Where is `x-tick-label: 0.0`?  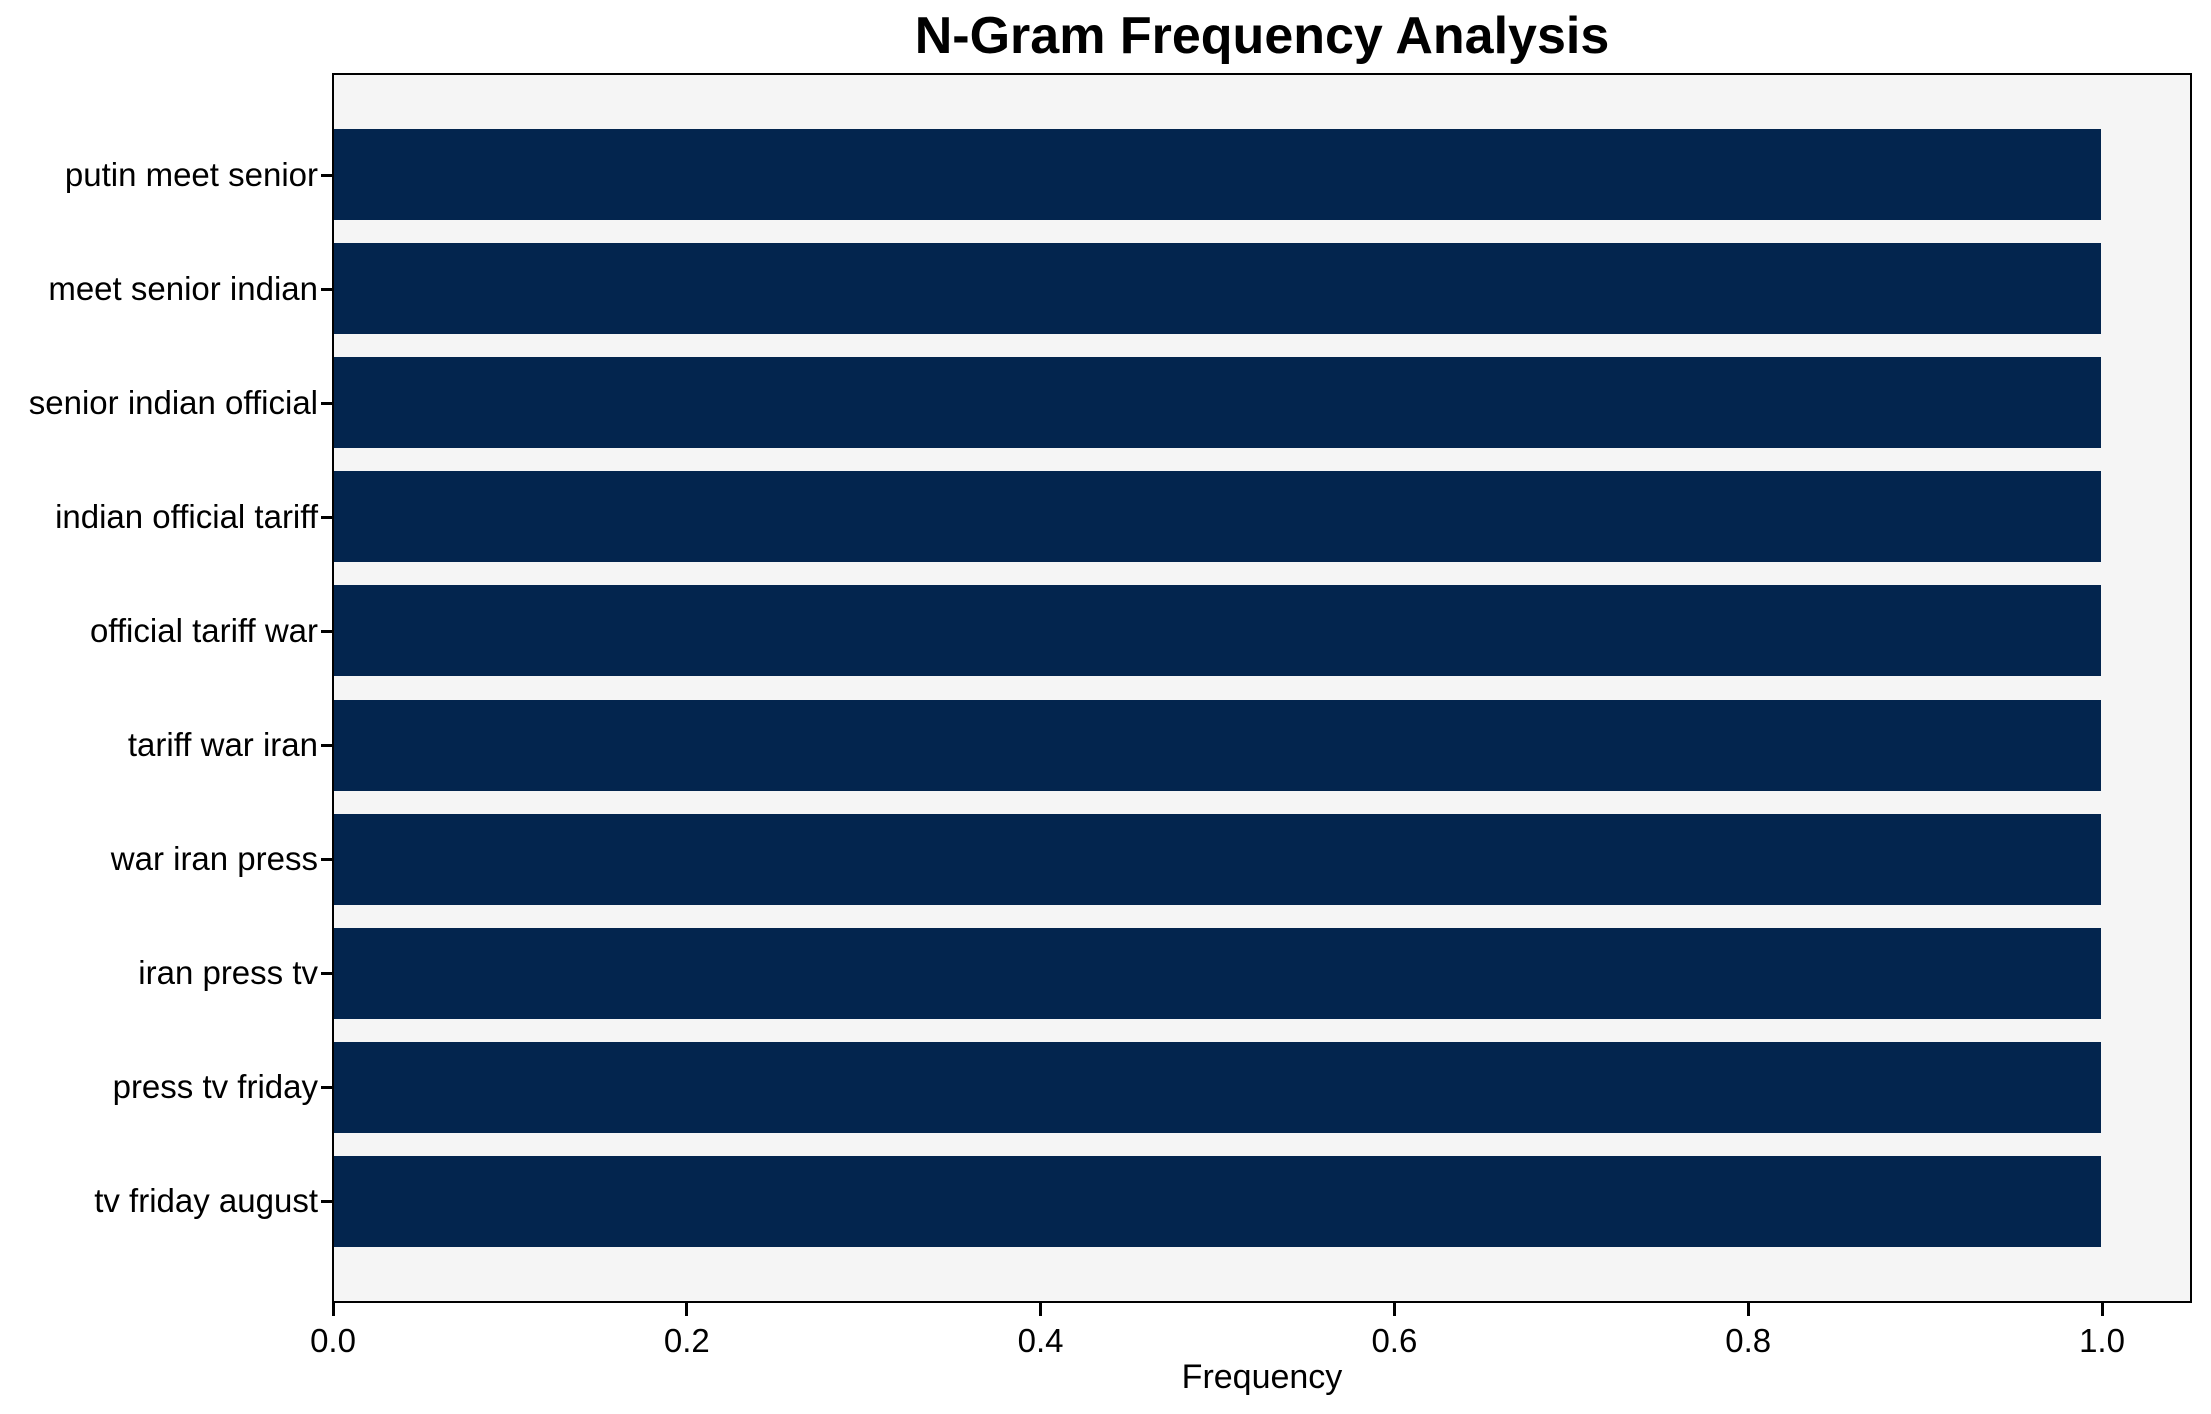
x-tick-label: 0.0 is located at coordinates (333, 1340).